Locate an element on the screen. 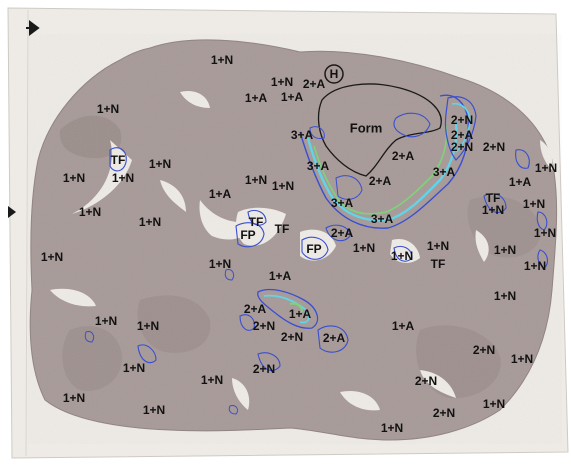 Image resolution: width=571 pixels, height=466 pixels. contour-hippocampus-green is located at coordinates (296, 307).